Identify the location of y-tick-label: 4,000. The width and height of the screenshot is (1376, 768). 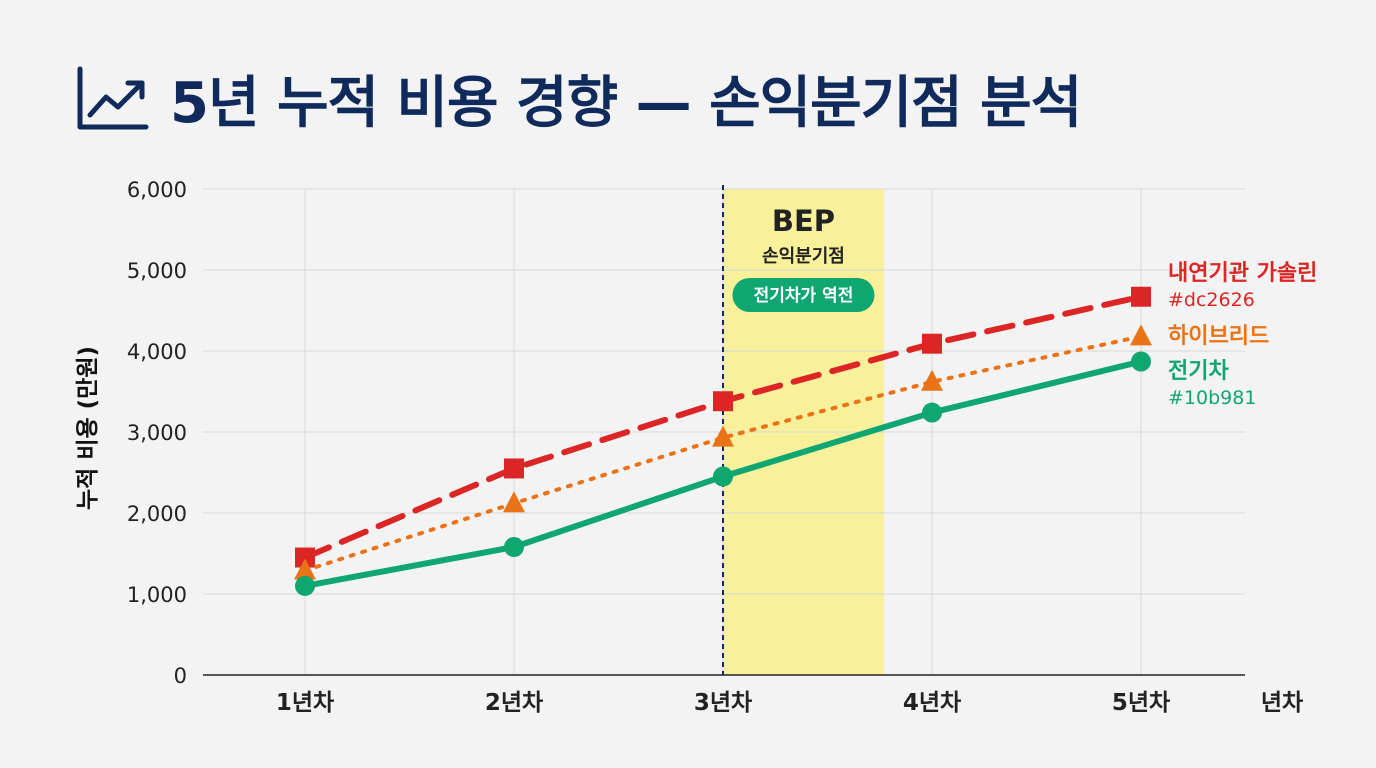
(157, 352).